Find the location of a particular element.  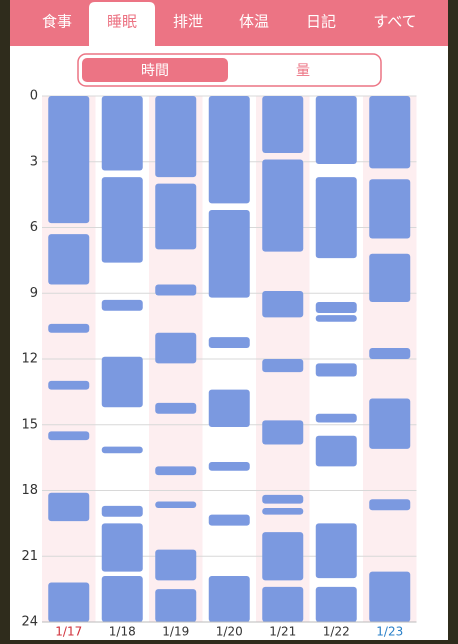

tab-label: 排泄 is located at coordinates (188, 22).